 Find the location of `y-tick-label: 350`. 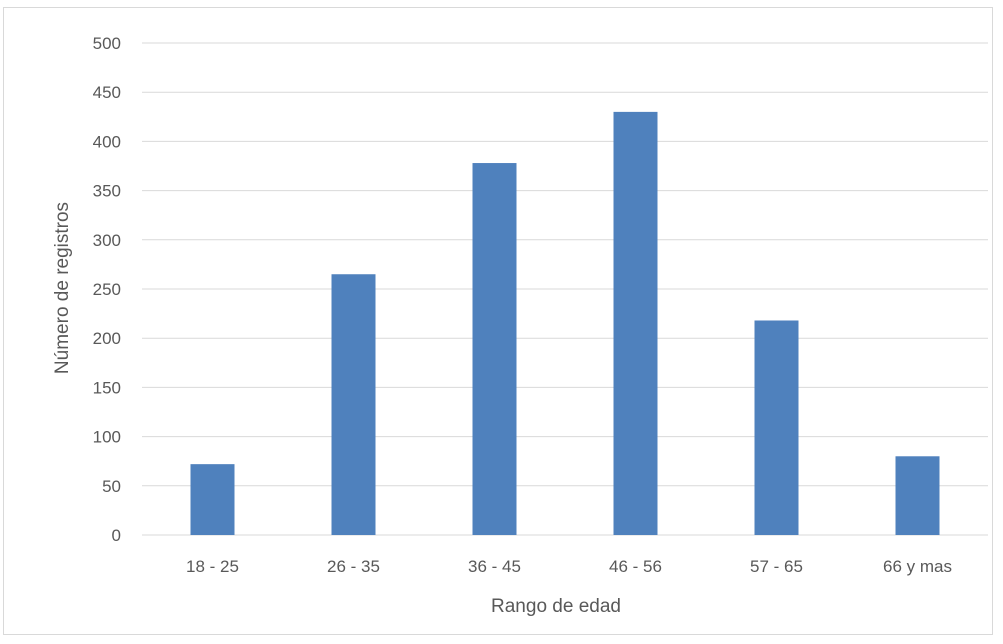

y-tick-label: 350 is located at coordinates (107, 191).